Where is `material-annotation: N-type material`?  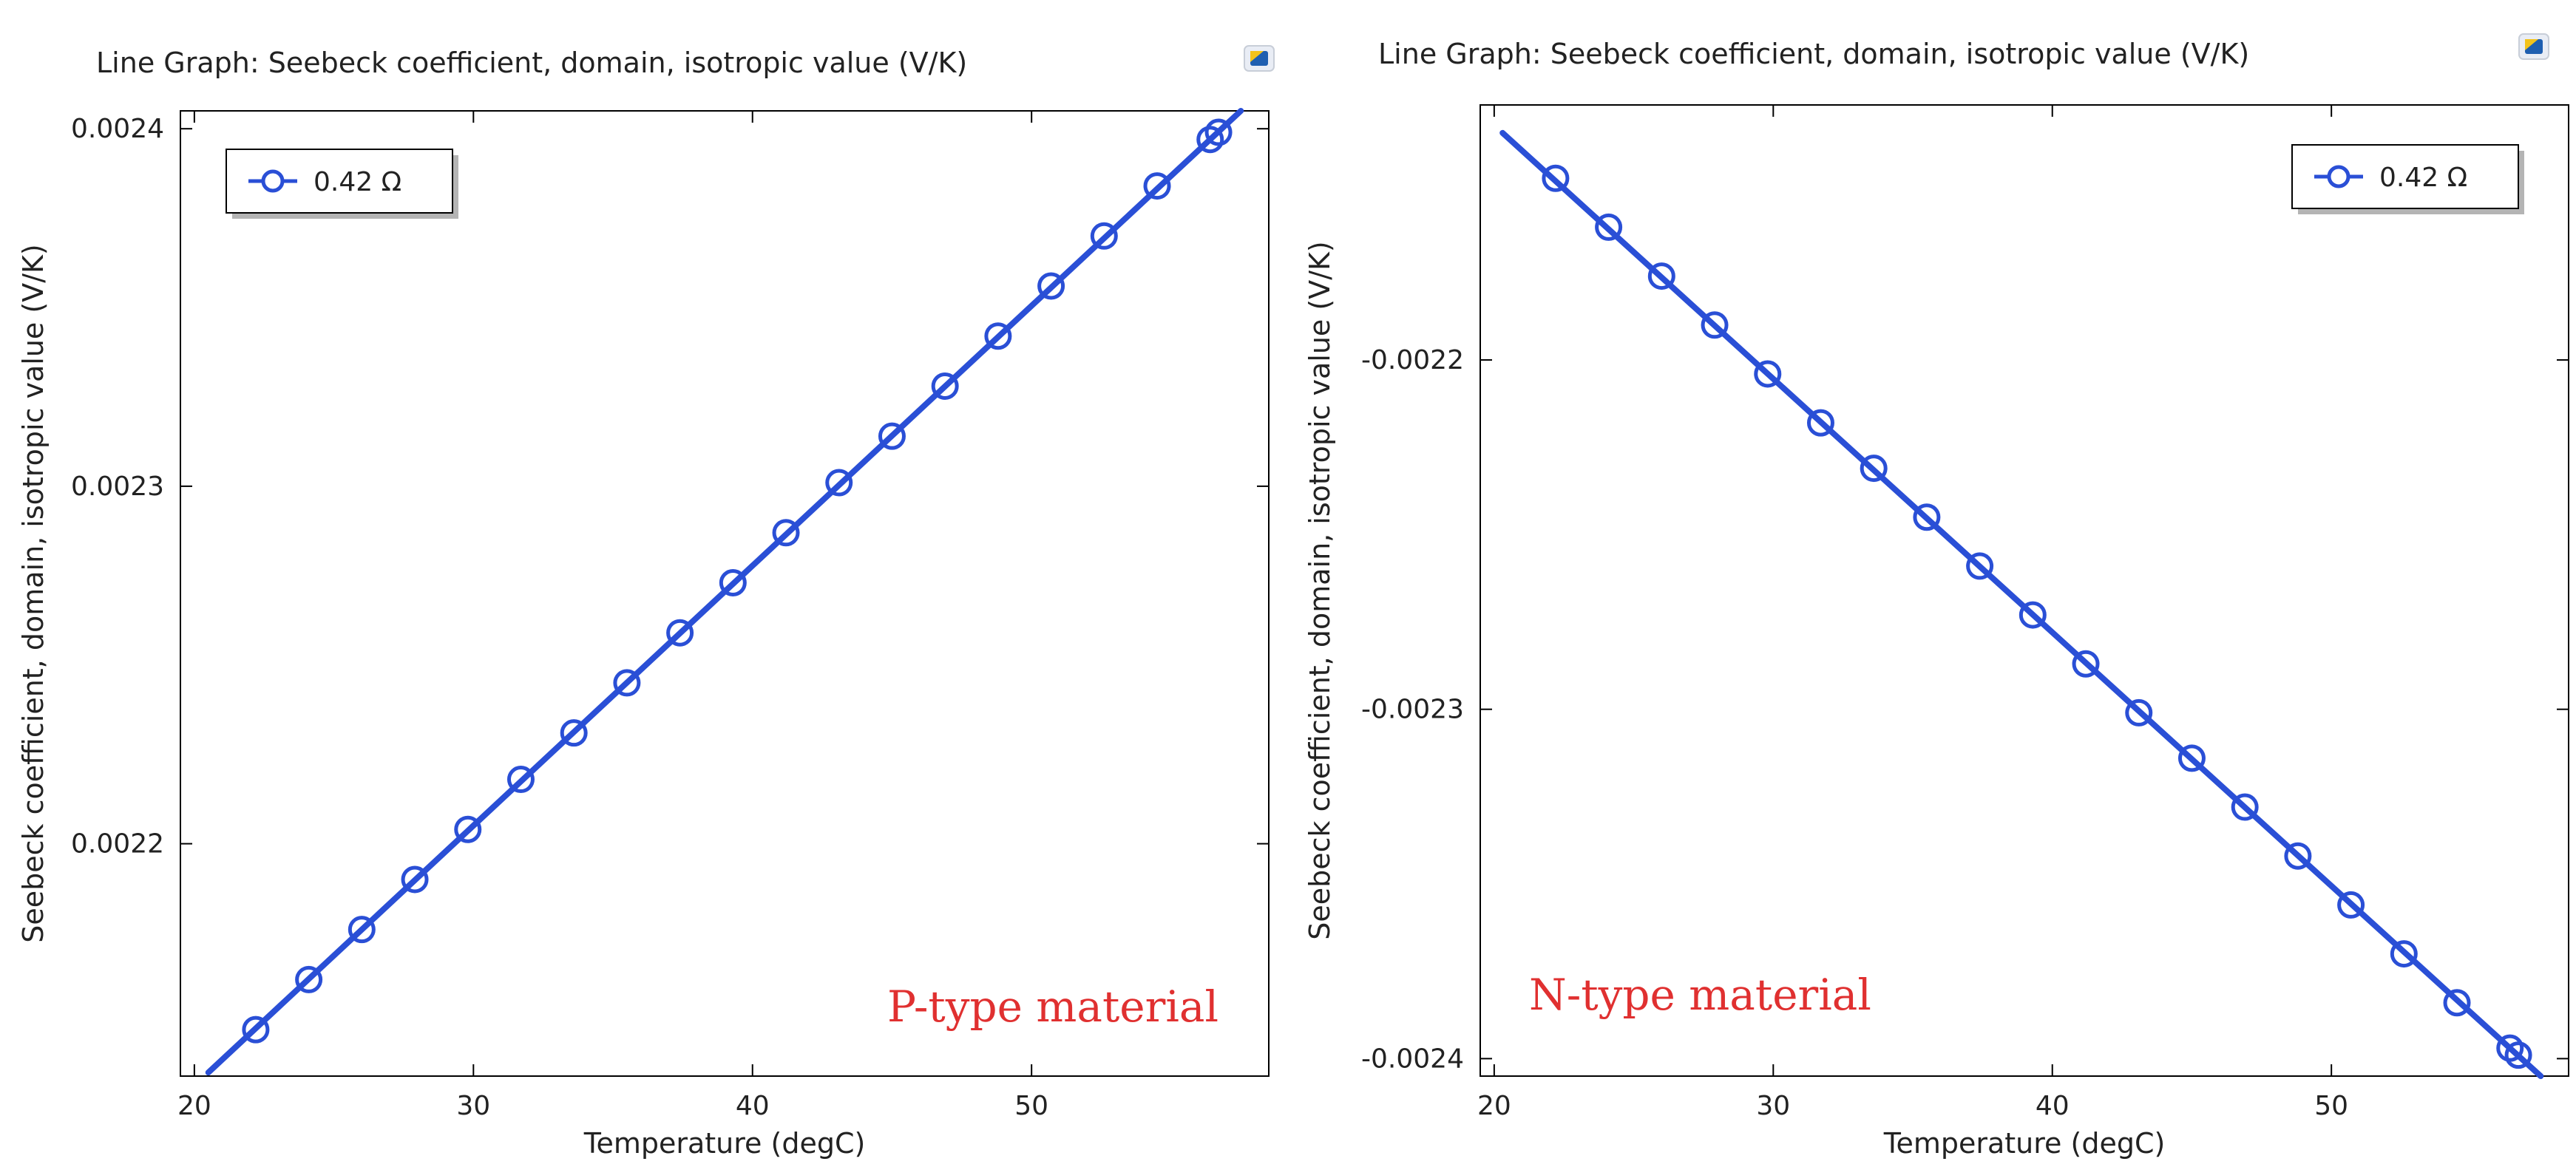
material-annotation: N-type material is located at coordinates (1700, 995).